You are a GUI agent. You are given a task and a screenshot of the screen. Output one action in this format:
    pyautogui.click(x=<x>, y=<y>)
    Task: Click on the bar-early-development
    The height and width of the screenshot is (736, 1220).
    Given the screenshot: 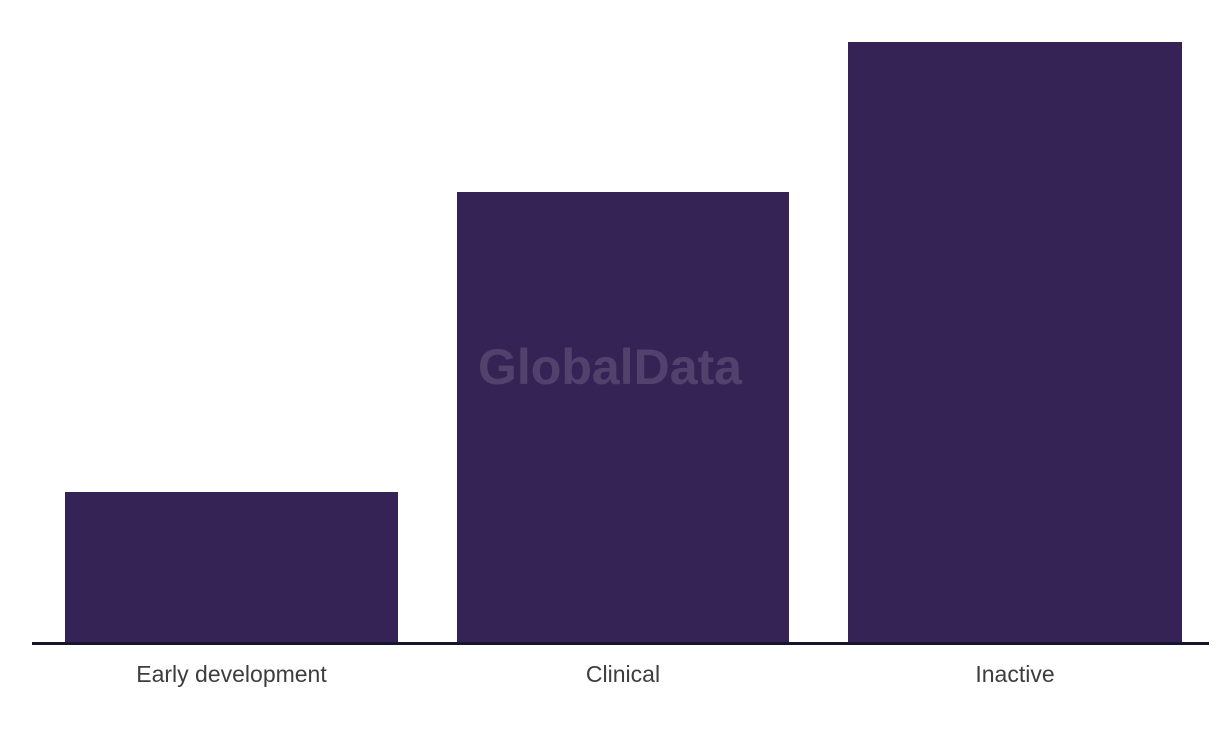 What is the action you would take?
    pyautogui.click(x=231, y=567)
    